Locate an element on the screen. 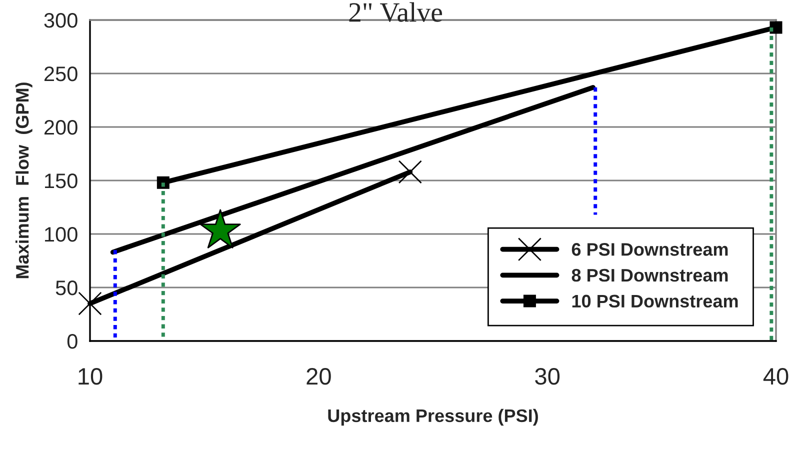 Image resolution: width=791 pixels, height=459 pixels. x-tick-label: 30 is located at coordinates (547, 376).